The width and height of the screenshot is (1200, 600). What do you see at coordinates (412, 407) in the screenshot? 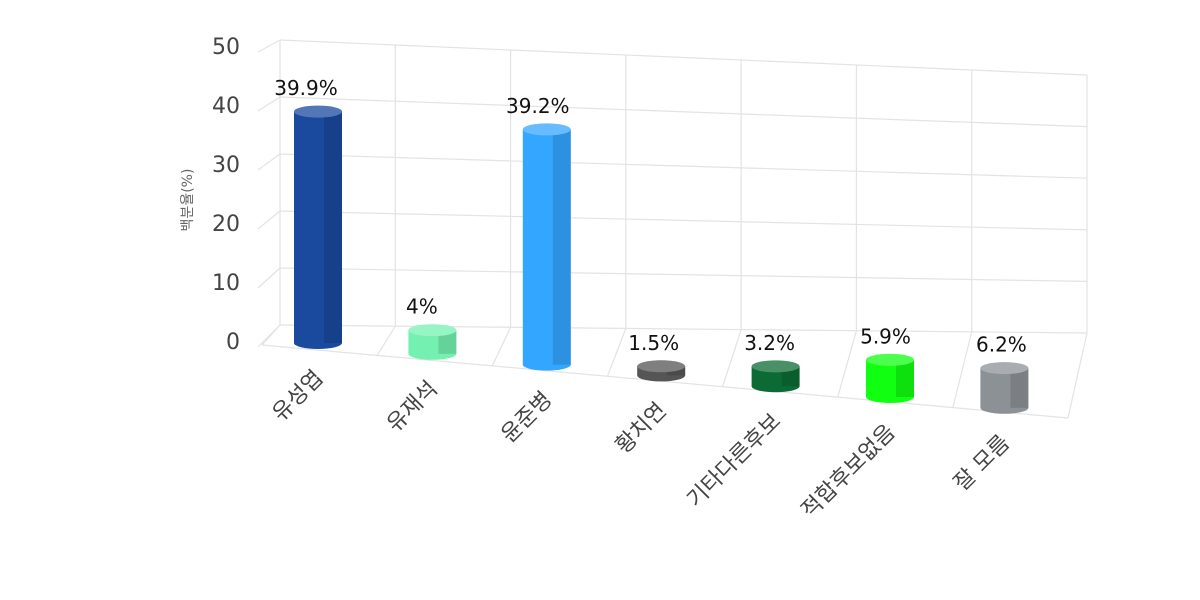
I see `x-tick-label: 유재석` at bounding box center [412, 407].